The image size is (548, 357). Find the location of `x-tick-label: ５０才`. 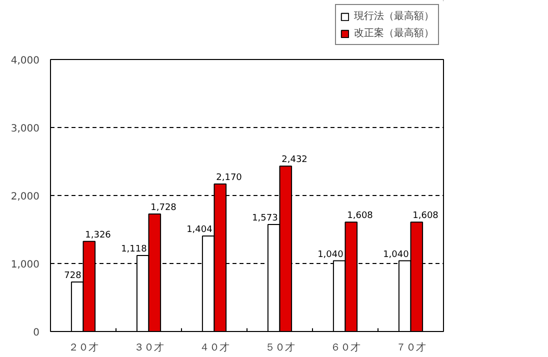

x-tick-label: ５０才 is located at coordinates (279, 348).